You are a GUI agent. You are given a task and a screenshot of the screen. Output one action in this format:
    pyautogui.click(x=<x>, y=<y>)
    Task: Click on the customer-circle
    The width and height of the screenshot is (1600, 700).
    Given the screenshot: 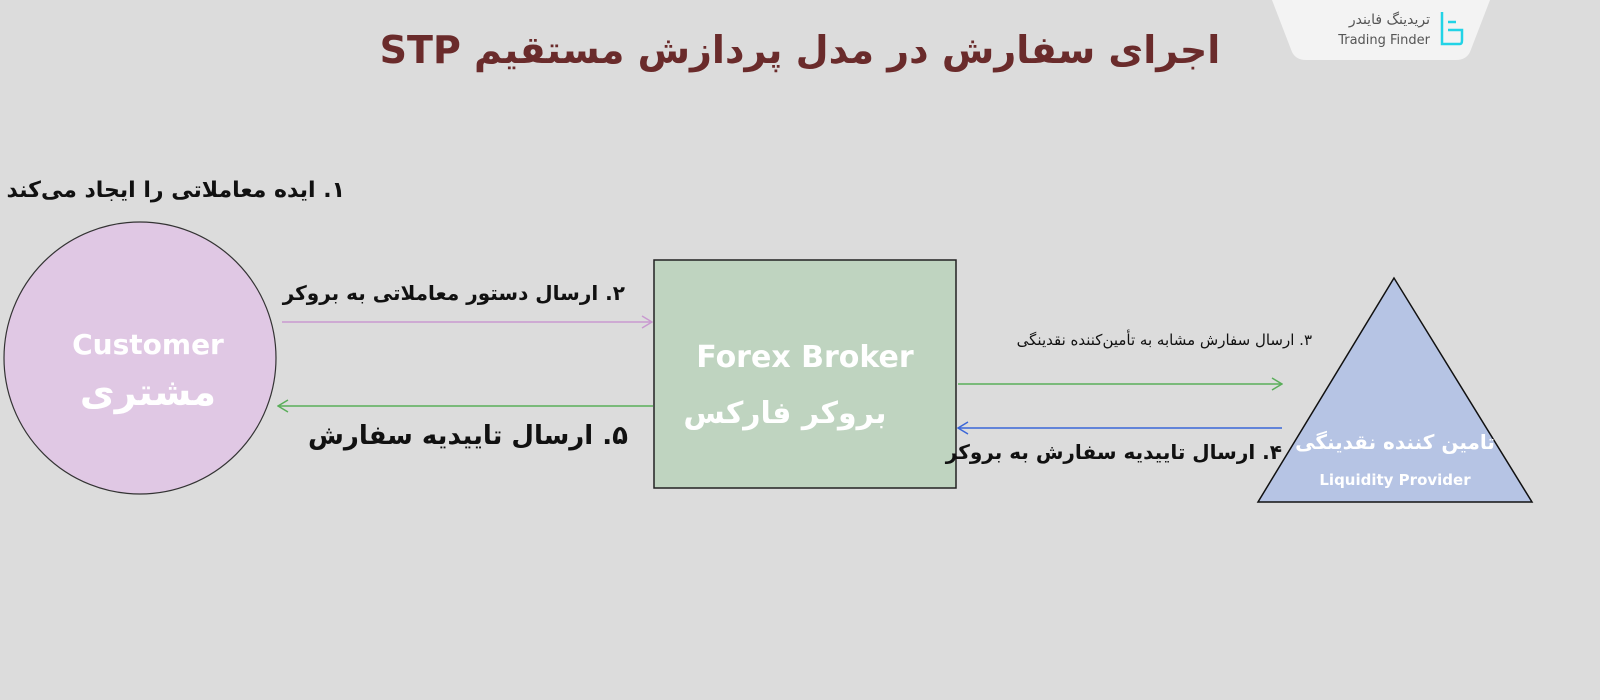 What is the action you would take?
    pyautogui.click(x=140, y=358)
    